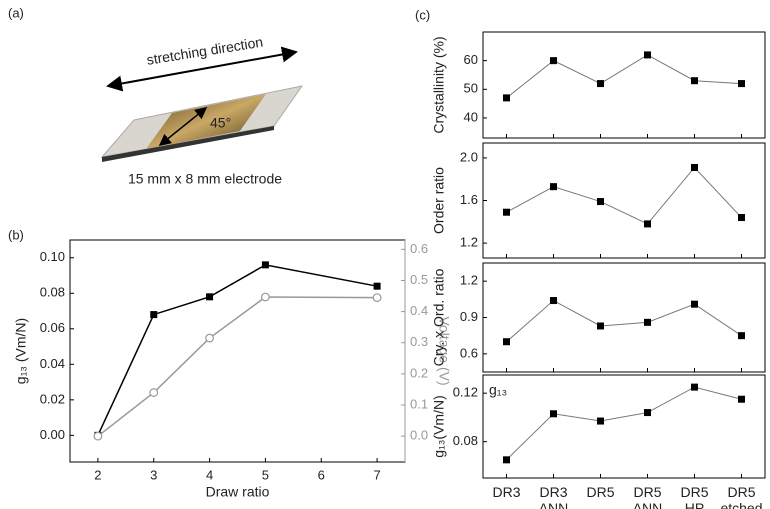 Image resolution: width=770 pixels, height=509 pixels. What do you see at coordinates (265, 474) in the screenshot?
I see `x-tick-label: 5` at bounding box center [265, 474].